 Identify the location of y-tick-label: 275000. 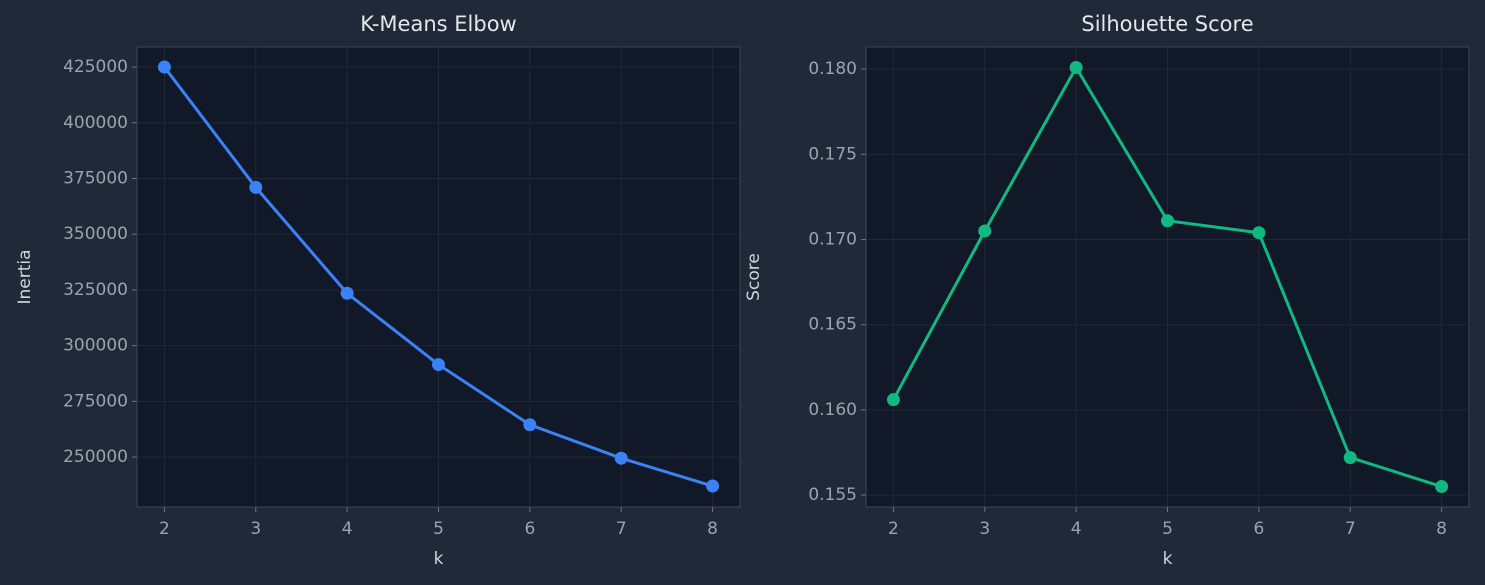
(95, 401).